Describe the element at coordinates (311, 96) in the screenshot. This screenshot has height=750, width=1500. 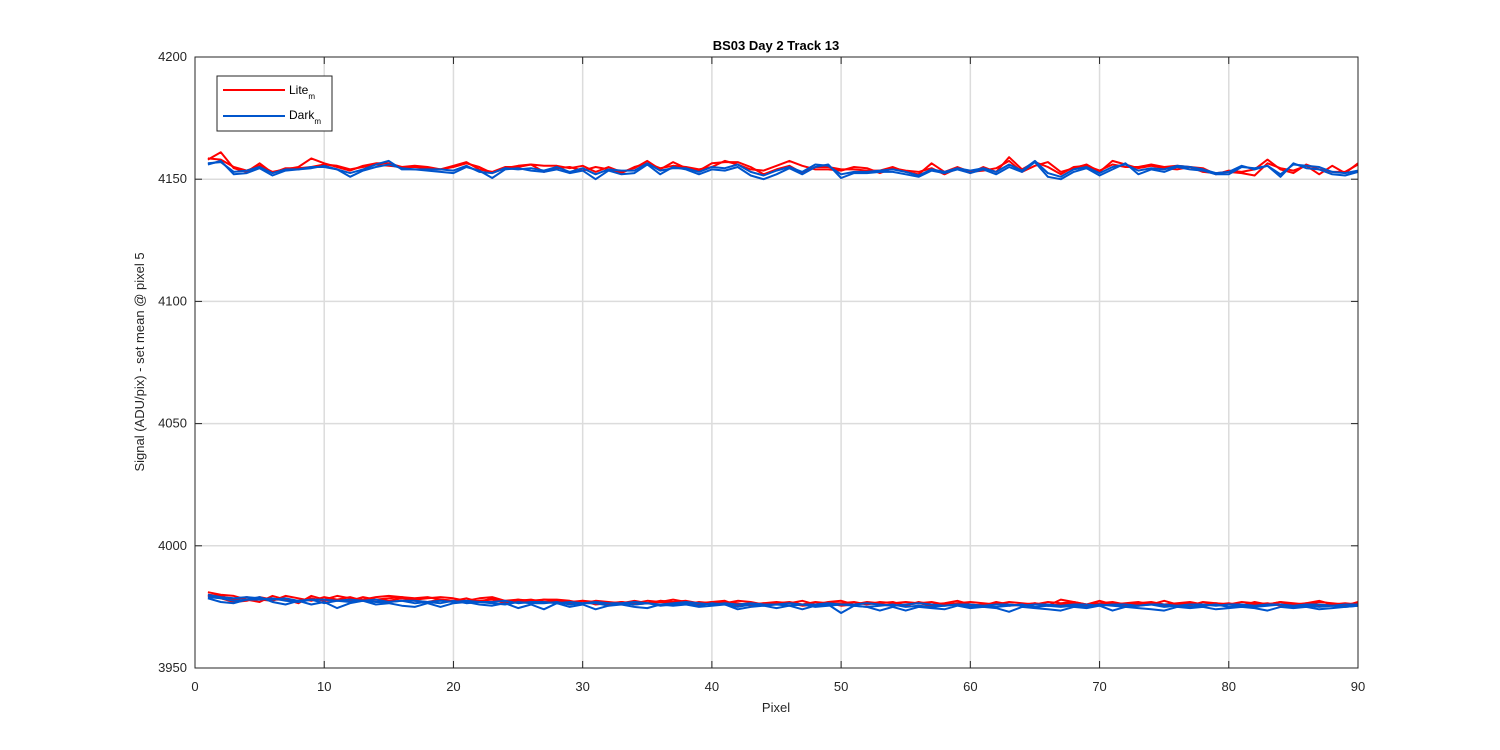
I see `legend-lite-subscript: m` at that location.